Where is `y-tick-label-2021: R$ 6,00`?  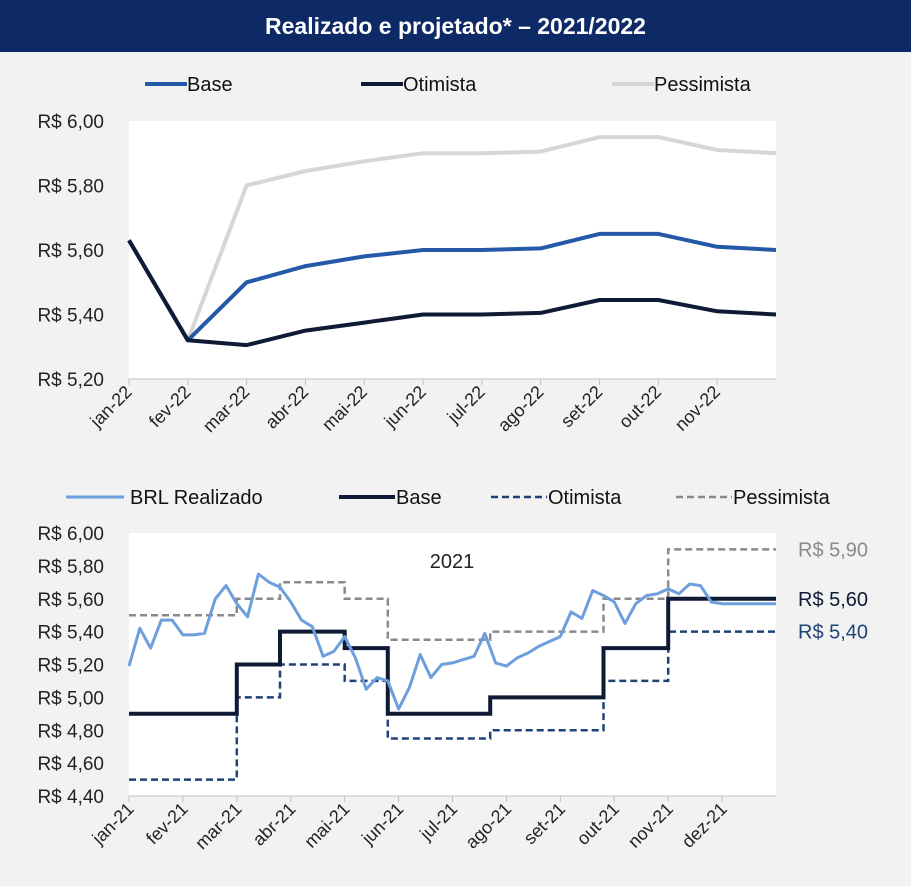
y-tick-label-2021: R$ 6,00 is located at coordinates (70, 534).